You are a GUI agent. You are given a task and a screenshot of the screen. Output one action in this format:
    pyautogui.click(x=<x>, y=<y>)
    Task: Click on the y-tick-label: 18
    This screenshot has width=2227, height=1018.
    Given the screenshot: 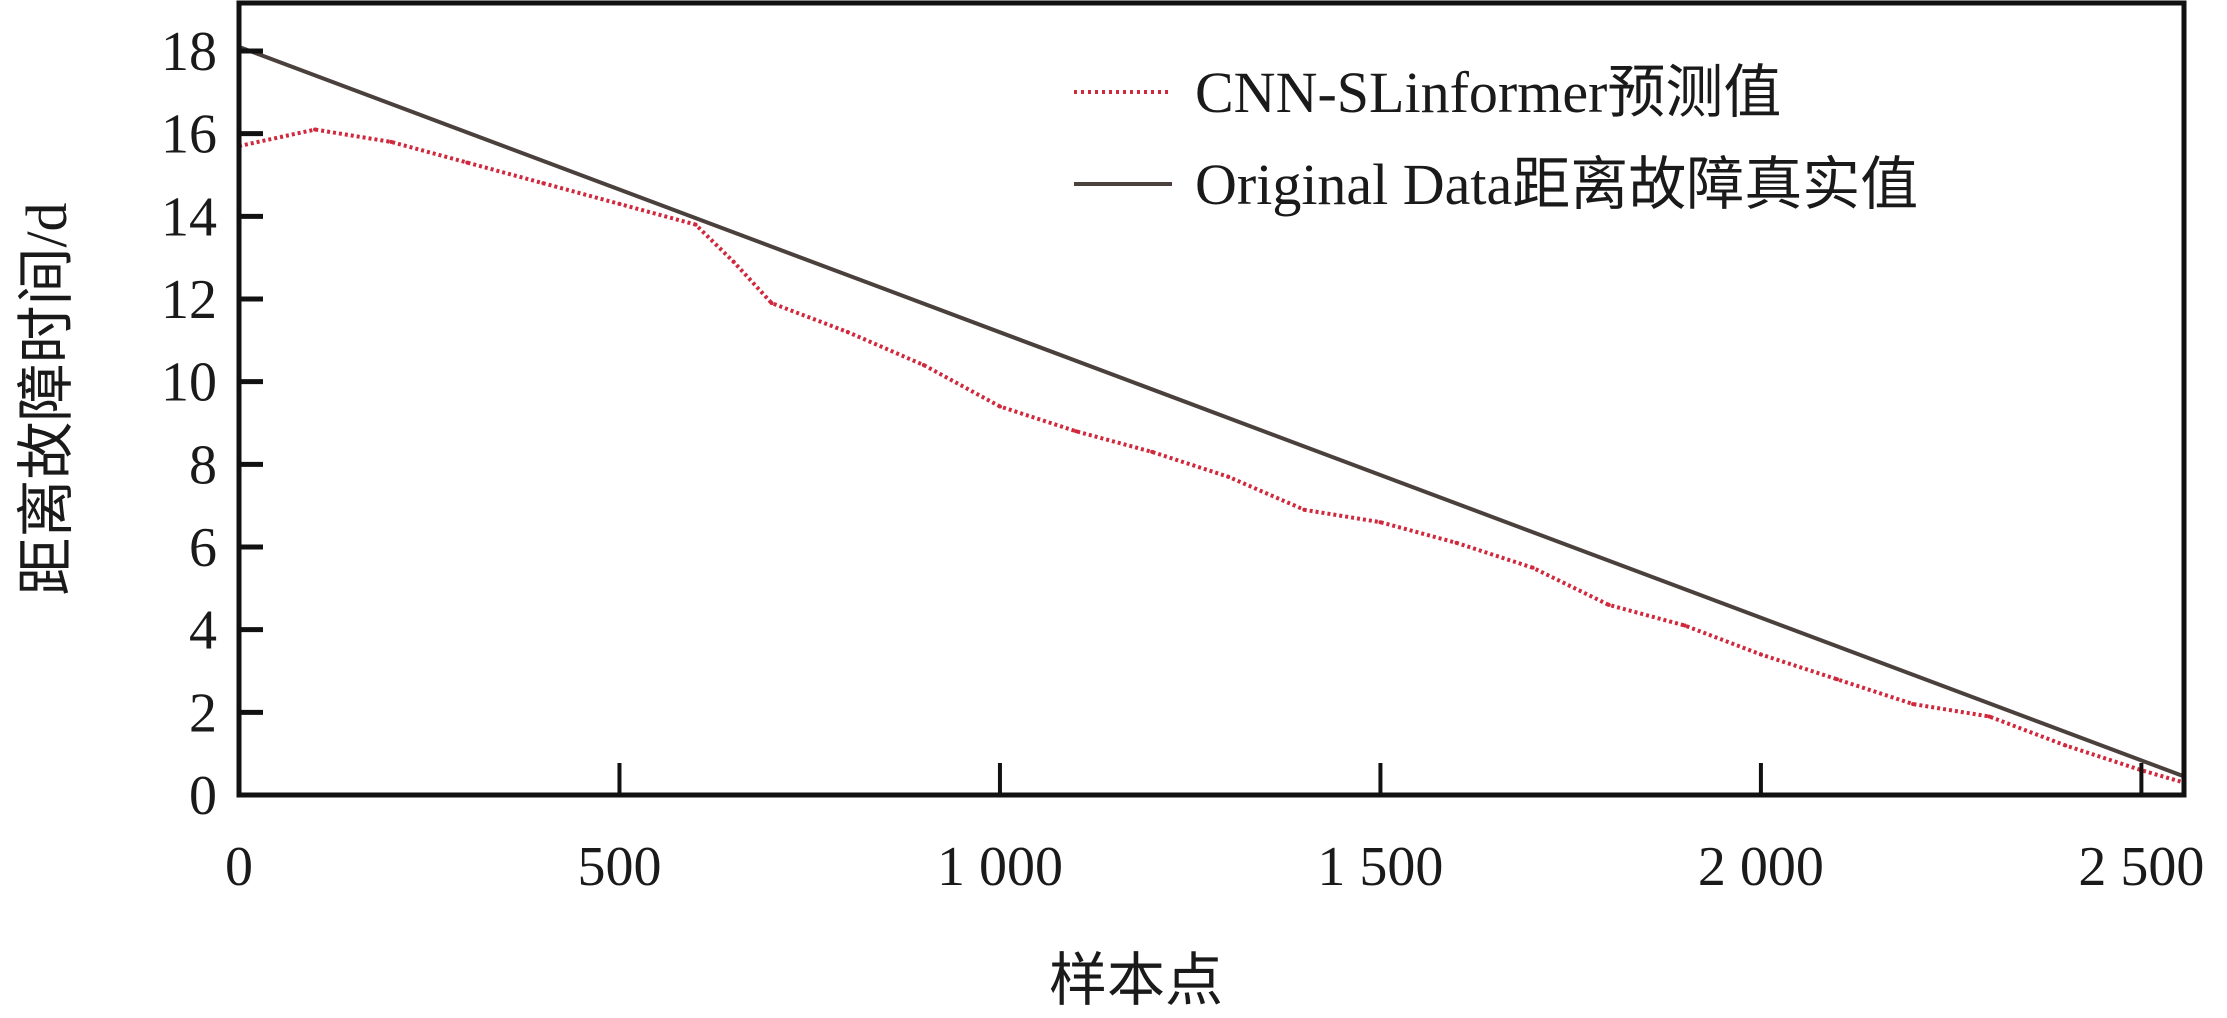 What is the action you would take?
    pyautogui.click(x=189, y=52)
    